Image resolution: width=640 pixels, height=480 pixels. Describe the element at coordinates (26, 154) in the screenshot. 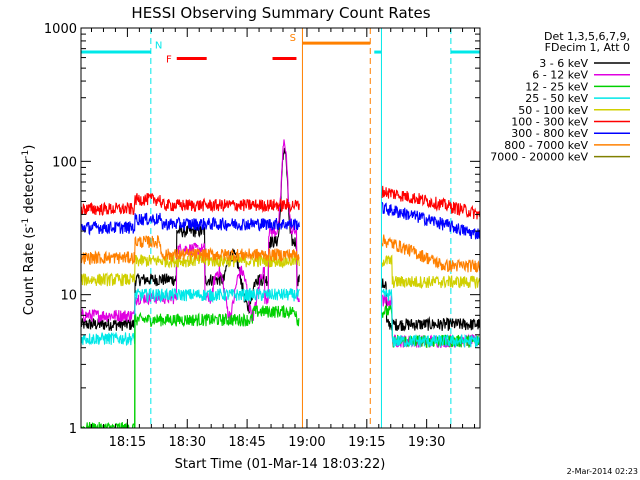

I see `y-axis-label-sup2: -1` at that location.